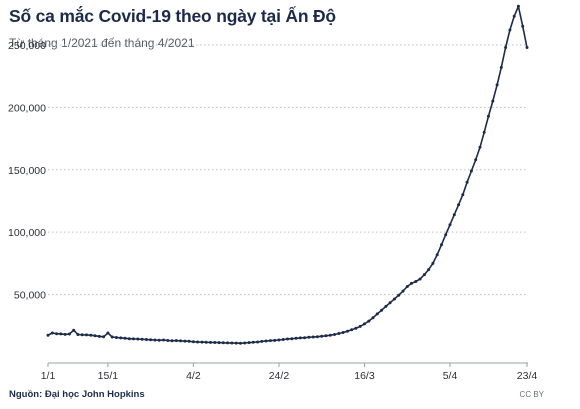 The image size is (580, 409). What do you see at coordinates (450, 376) in the screenshot?
I see `x-tick-label: 5/4` at bounding box center [450, 376].